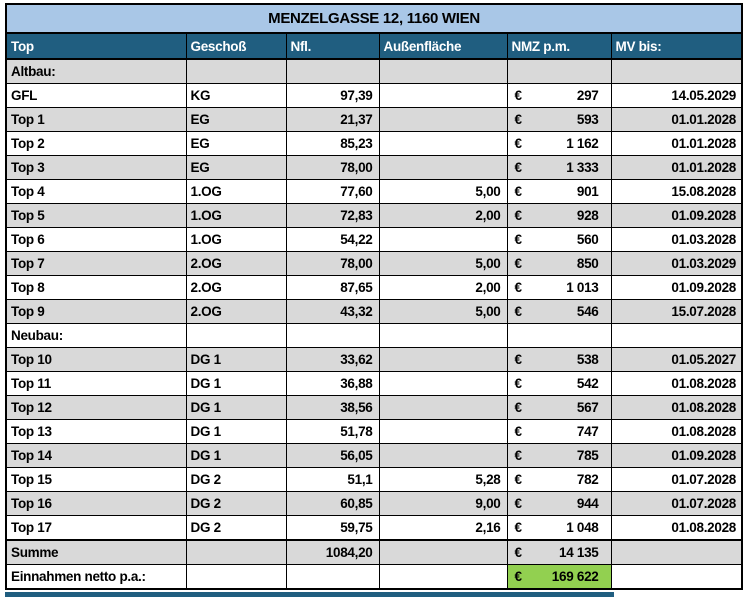 The height and width of the screenshot is (598, 750). I want to click on data-row: Top 12 DG 1 38,56 €567 01.08.2028, so click(374, 407).